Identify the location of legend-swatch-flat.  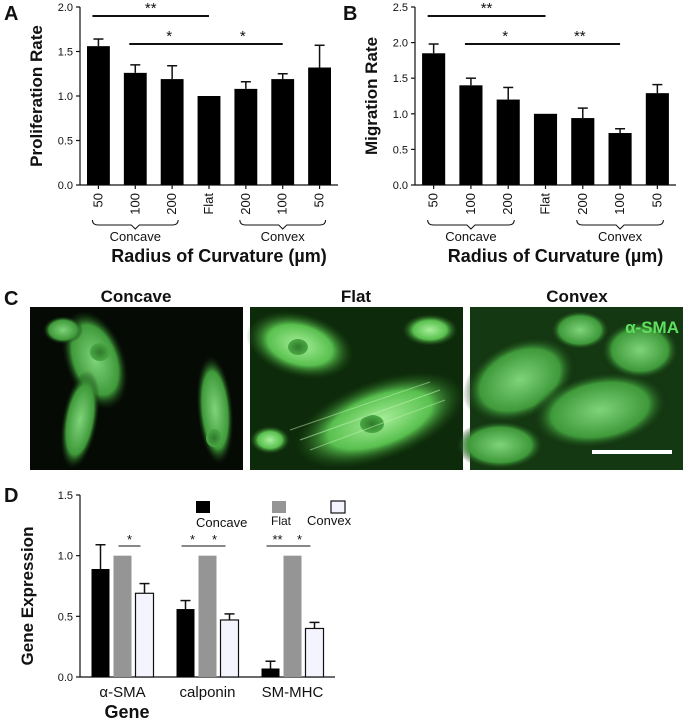
(279, 507).